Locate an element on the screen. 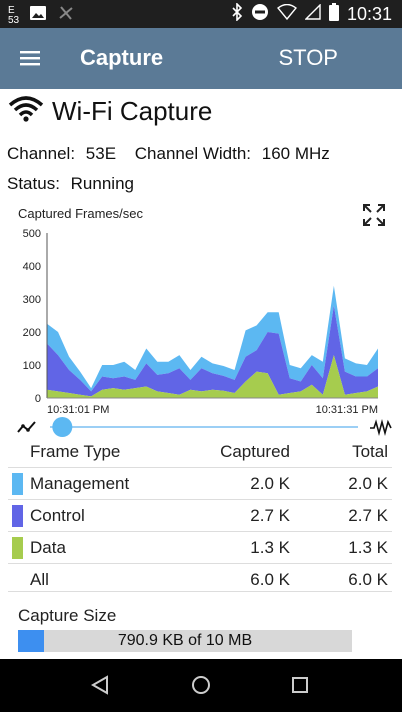 The image size is (402, 717). x-tick-label: 10:31:31 PM is located at coordinates (347, 410).